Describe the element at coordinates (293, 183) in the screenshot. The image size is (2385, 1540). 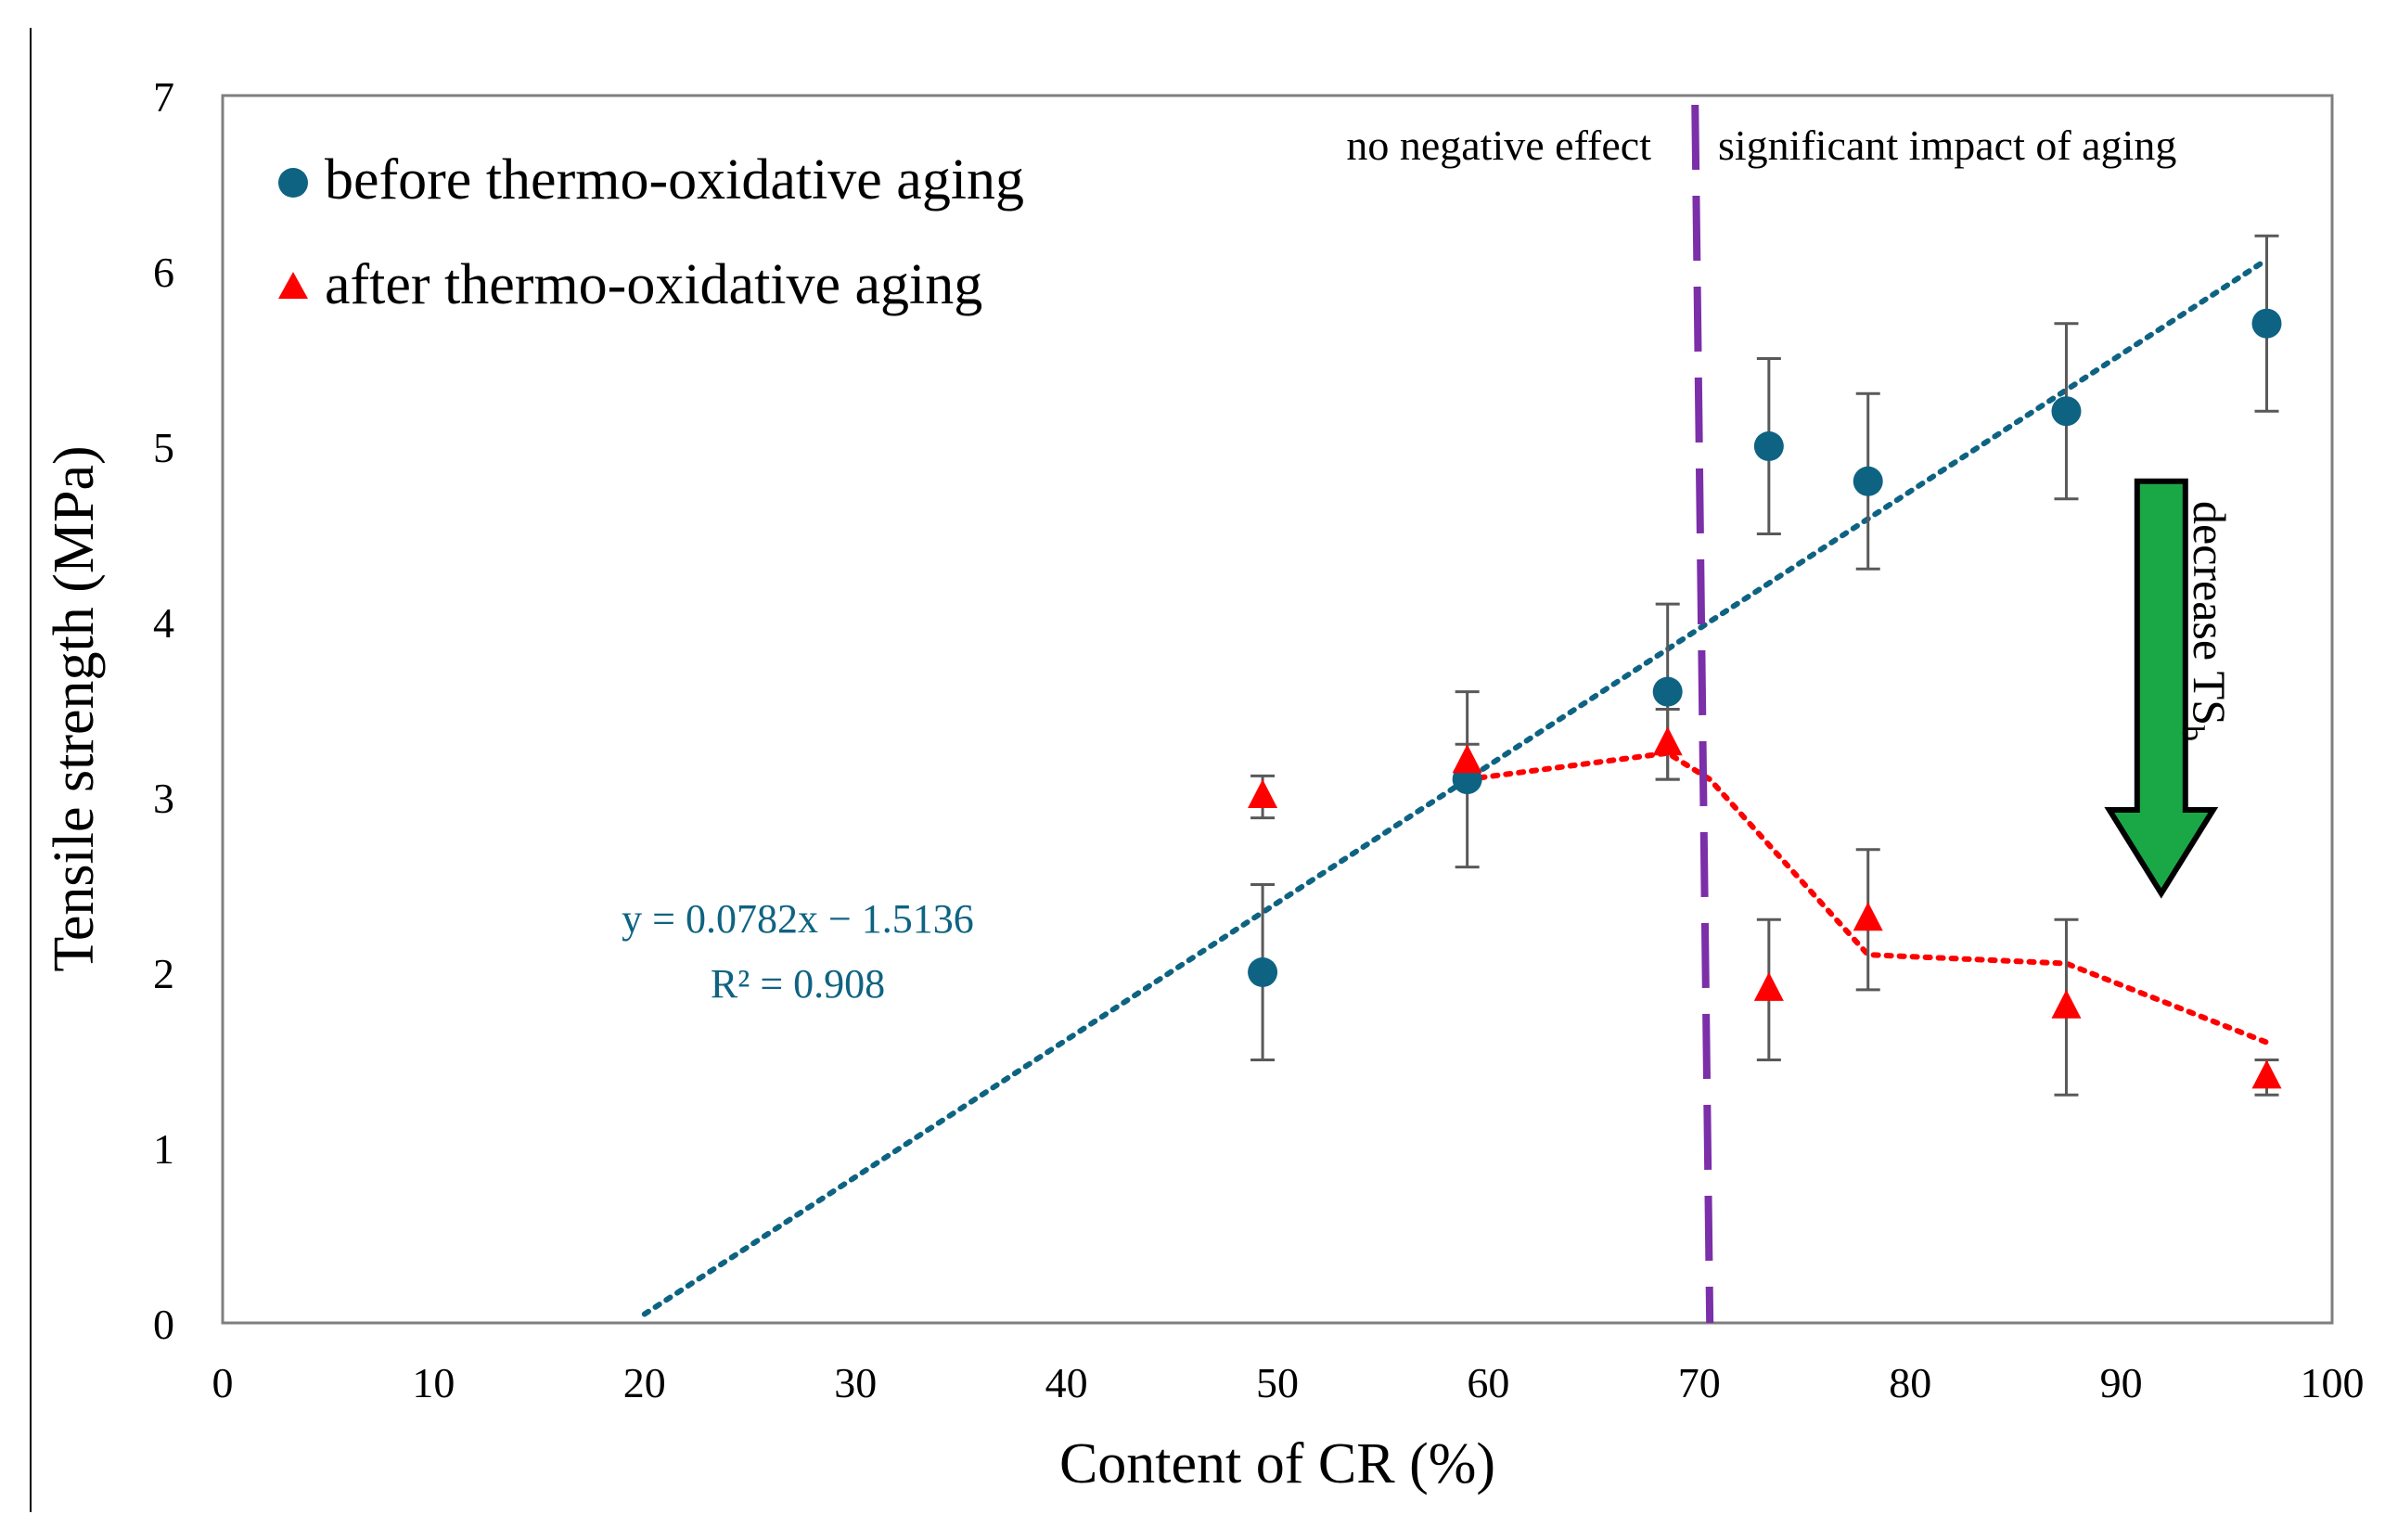
I see `legend-marker-before` at that location.